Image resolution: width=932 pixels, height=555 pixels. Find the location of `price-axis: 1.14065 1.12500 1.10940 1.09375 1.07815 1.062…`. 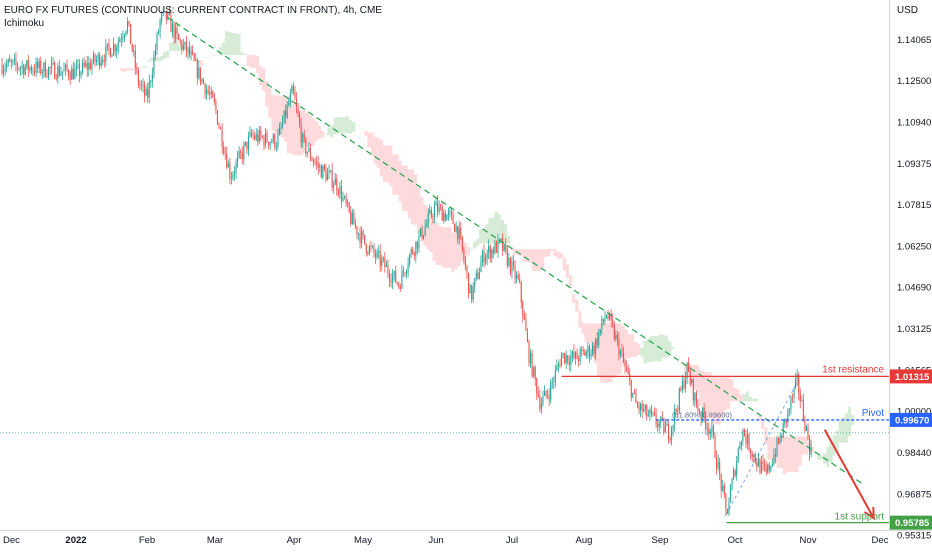

price-axis: 1.14065 1.12500 1.10940 1.09375 1.07815 1.062… is located at coordinates (914, 288).